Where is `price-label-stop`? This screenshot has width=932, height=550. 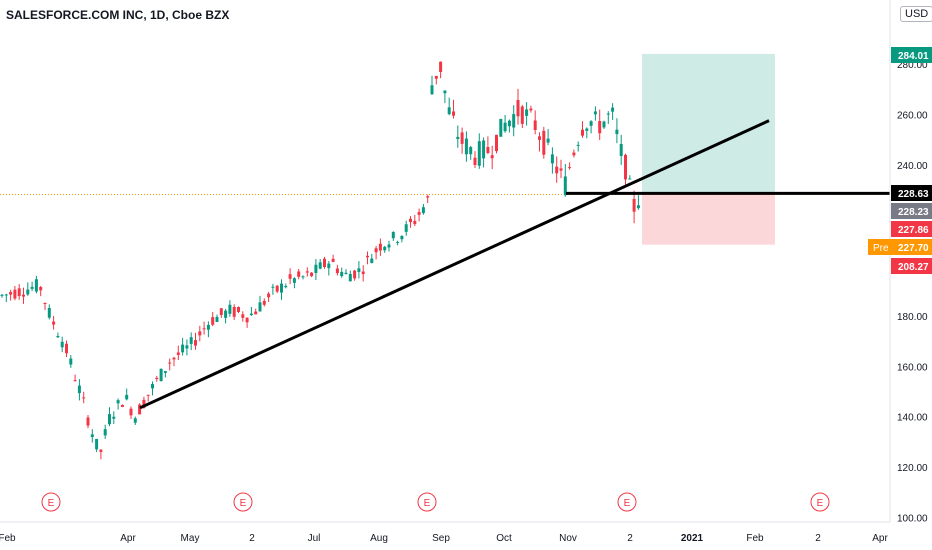
price-label-stop is located at coordinates (911, 266).